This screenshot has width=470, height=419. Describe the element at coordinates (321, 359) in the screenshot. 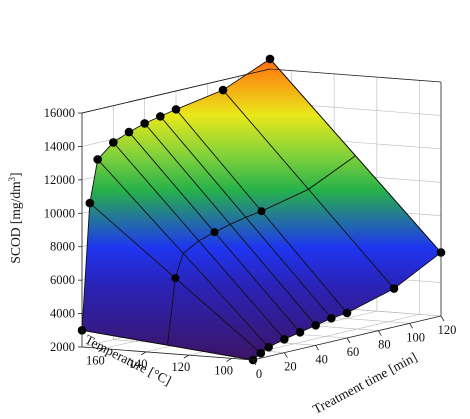

I see `y-tick-label: 40` at that location.